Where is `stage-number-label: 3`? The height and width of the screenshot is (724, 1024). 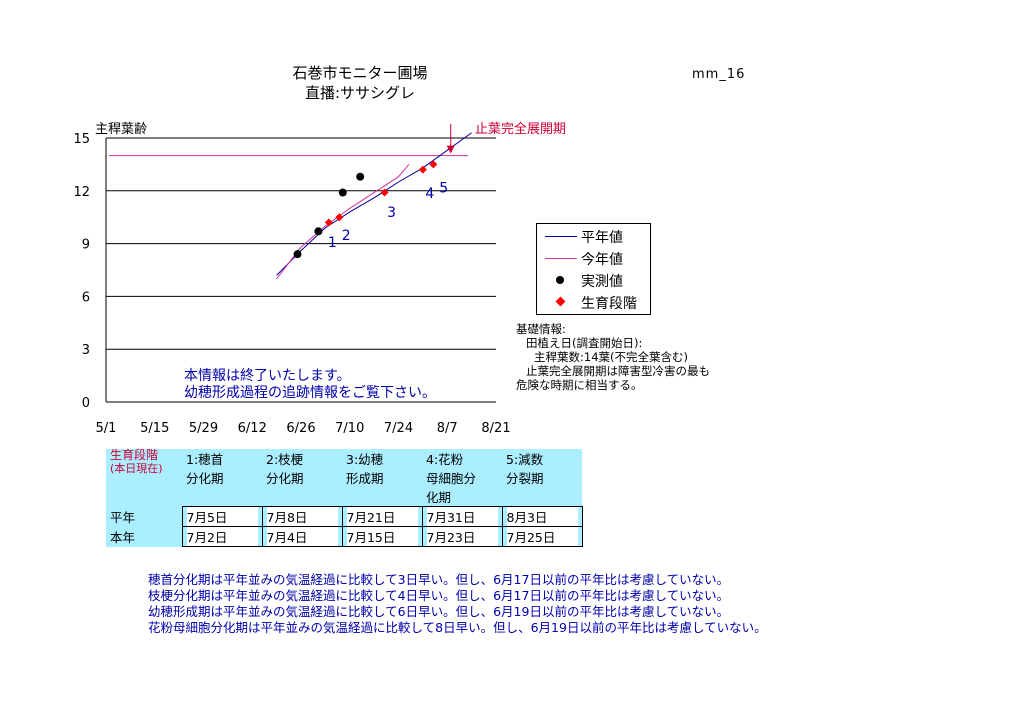
stage-number-label: 3 is located at coordinates (391, 213).